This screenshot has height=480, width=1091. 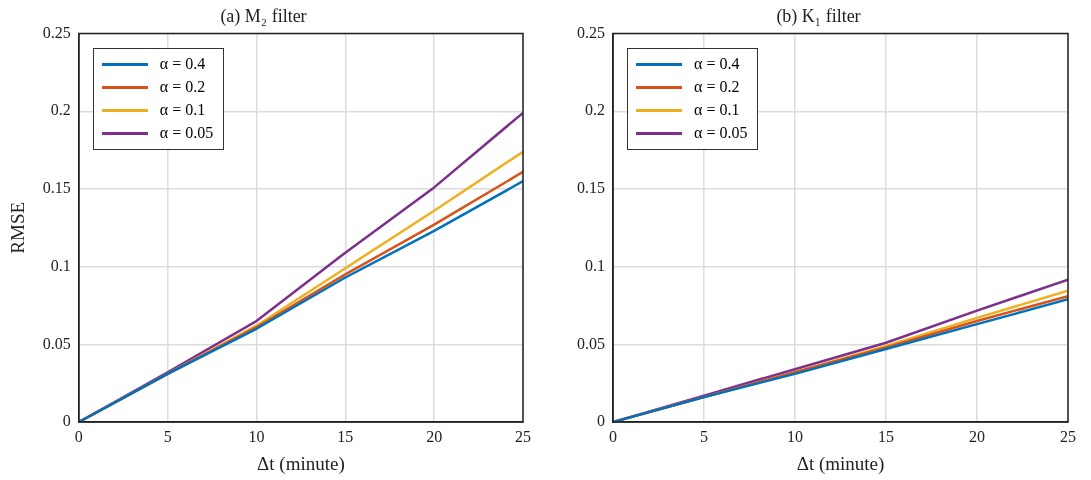 What do you see at coordinates (263, 16) in the screenshot?
I see `chart-title: (a) M₂ filter` at bounding box center [263, 16].